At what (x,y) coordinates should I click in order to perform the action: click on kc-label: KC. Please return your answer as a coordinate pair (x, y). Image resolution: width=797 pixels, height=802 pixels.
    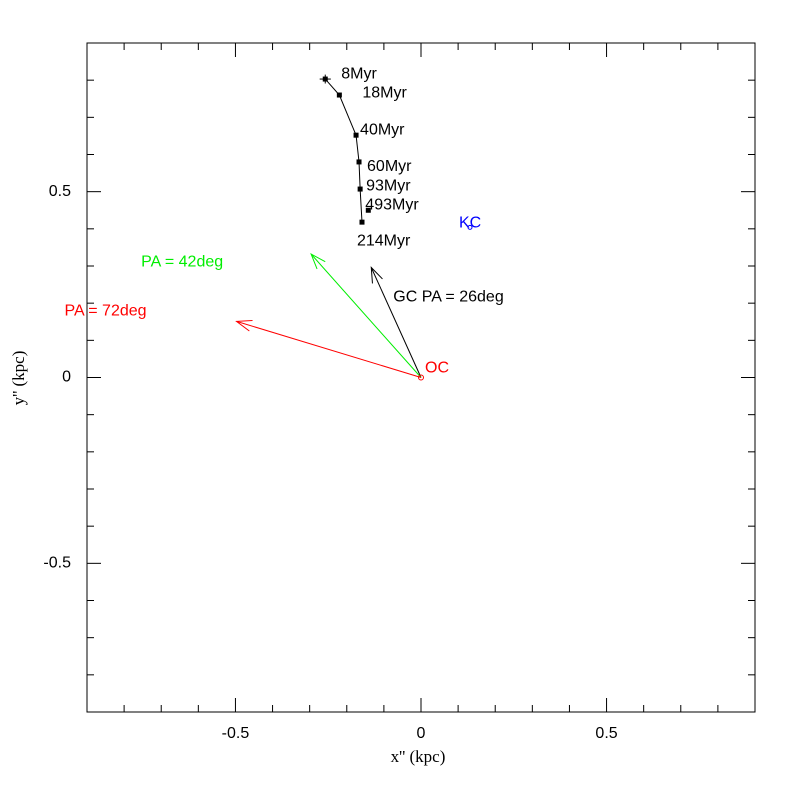
    Looking at the image, I should click on (470, 223).